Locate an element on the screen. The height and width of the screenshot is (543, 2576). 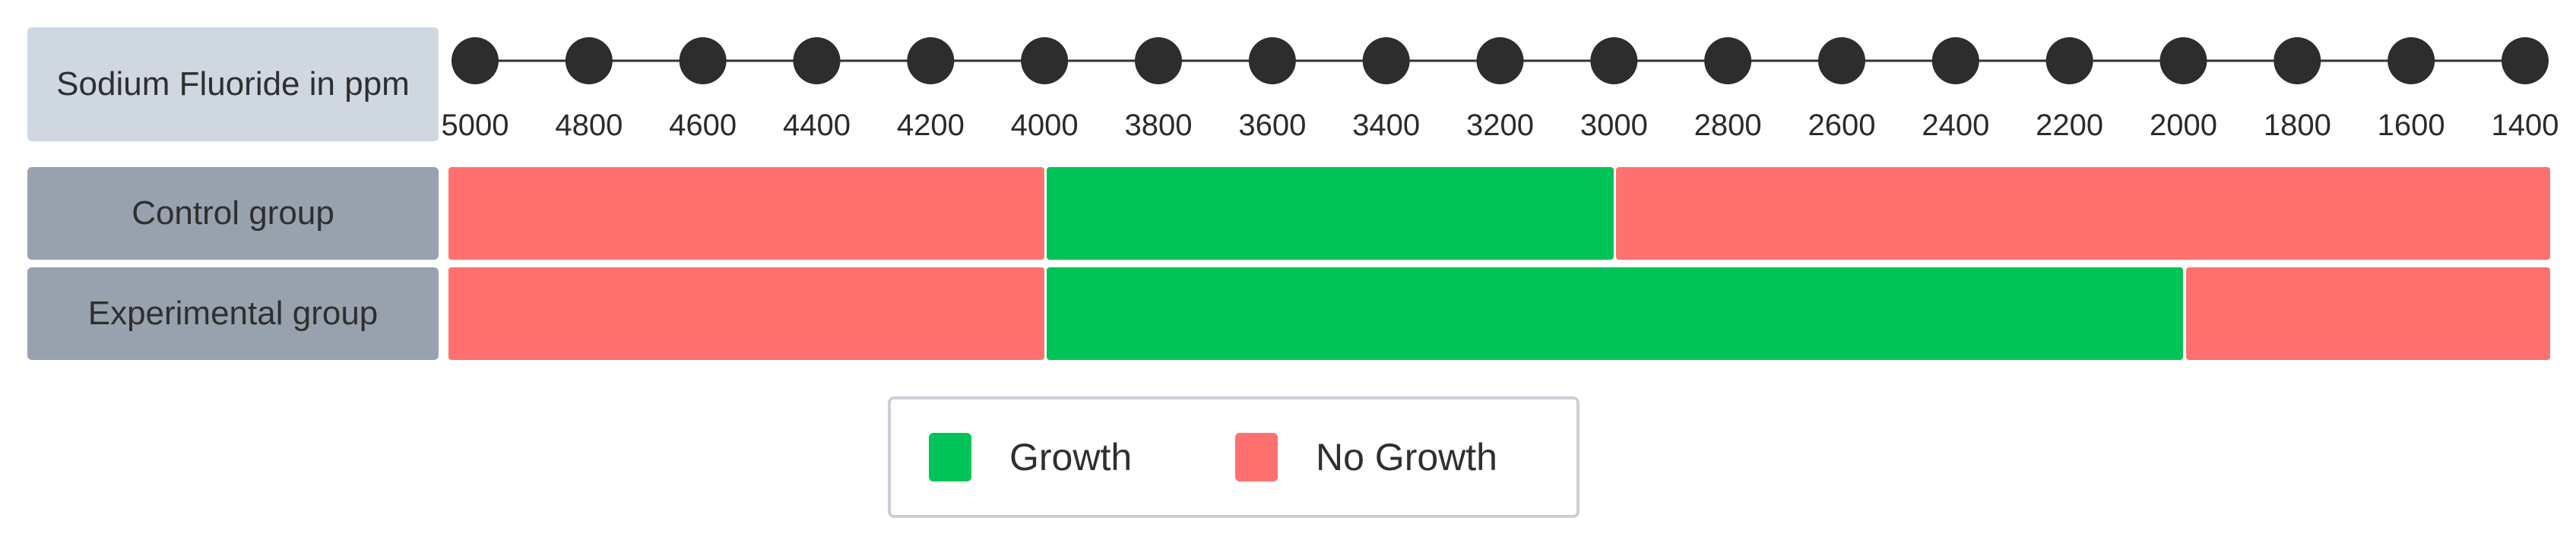
axis-tick-label: 1400 is located at coordinates (2525, 125).